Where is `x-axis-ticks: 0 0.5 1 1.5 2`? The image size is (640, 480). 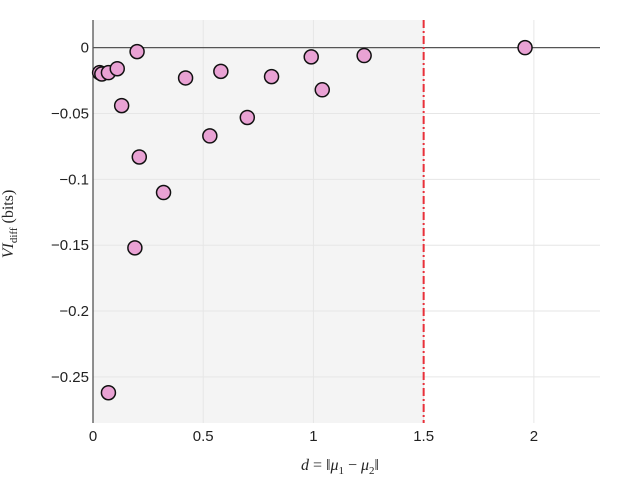
x-axis-ticks: 0 0.5 1 1.5 2 is located at coordinates (313, 436).